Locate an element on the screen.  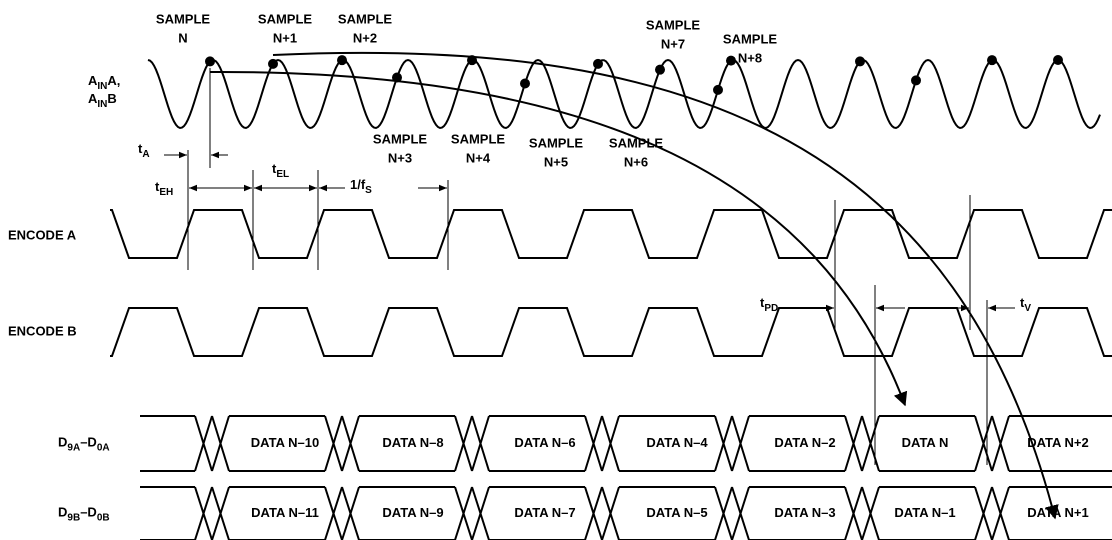
bus-label: D9B–D0B is located at coordinates (84, 514).